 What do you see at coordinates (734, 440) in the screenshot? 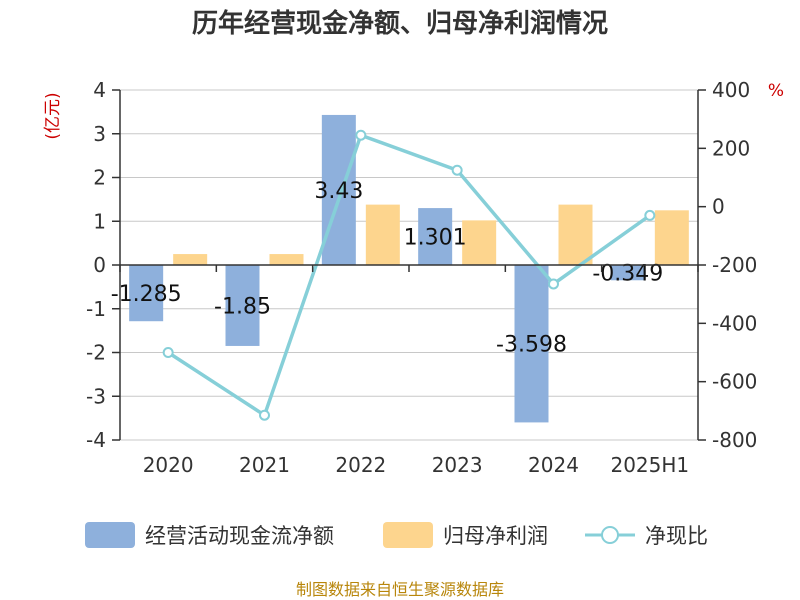
I see `right-tick-label: -800` at bounding box center [734, 440].